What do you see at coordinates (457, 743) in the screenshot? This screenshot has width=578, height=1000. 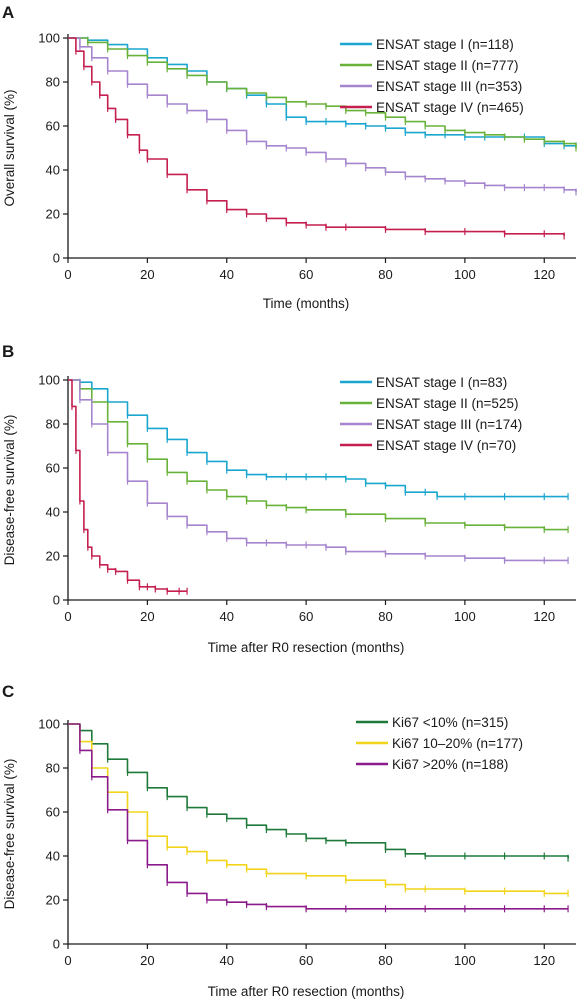 I see `legend-label: Ki67 10–20% (n=177)` at bounding box center [457, 743].